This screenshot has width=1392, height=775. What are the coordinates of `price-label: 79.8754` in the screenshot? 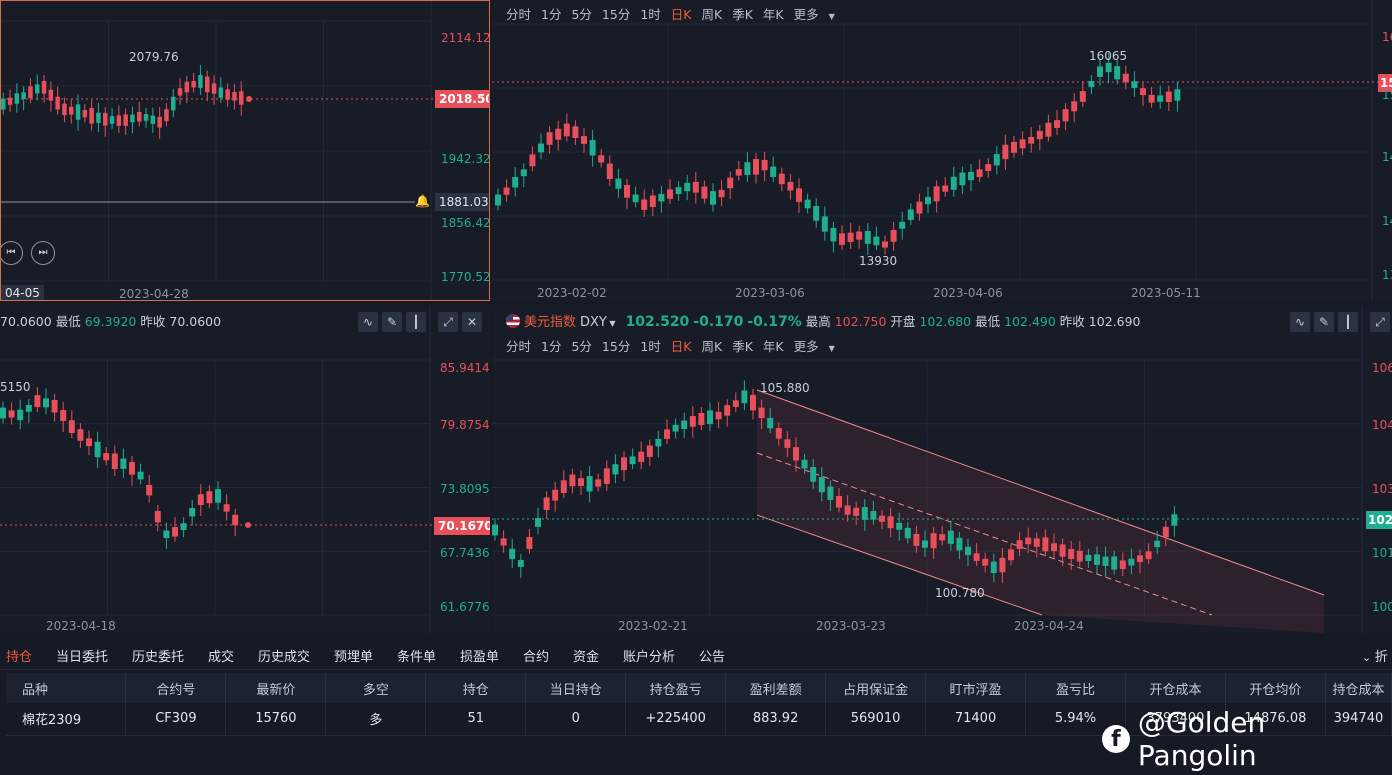 It's located at (465, 425).